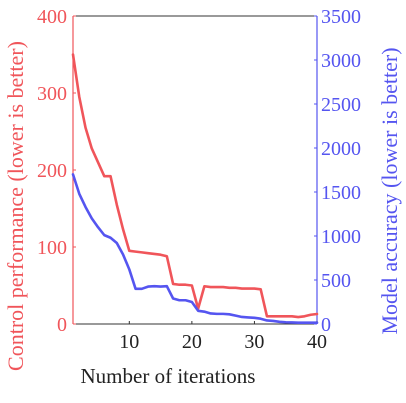  What do you see at coordinates (341, 105) in the screenshot?
I see `right-tick-label: 2500` at bounding box center [341, 105].